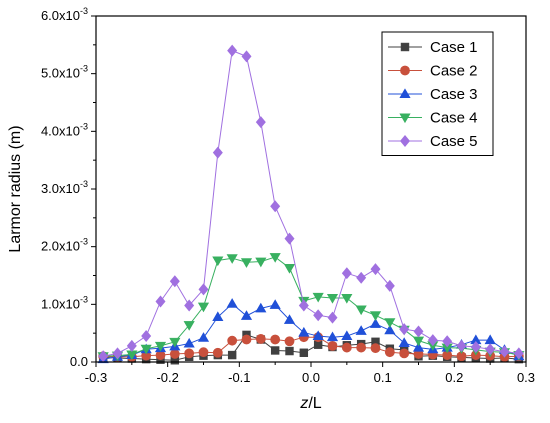  What do you see at coordinates (303, 403) in the screenshot?
I see `x-axis-label-variable: z` at bounding box center [303, 403].